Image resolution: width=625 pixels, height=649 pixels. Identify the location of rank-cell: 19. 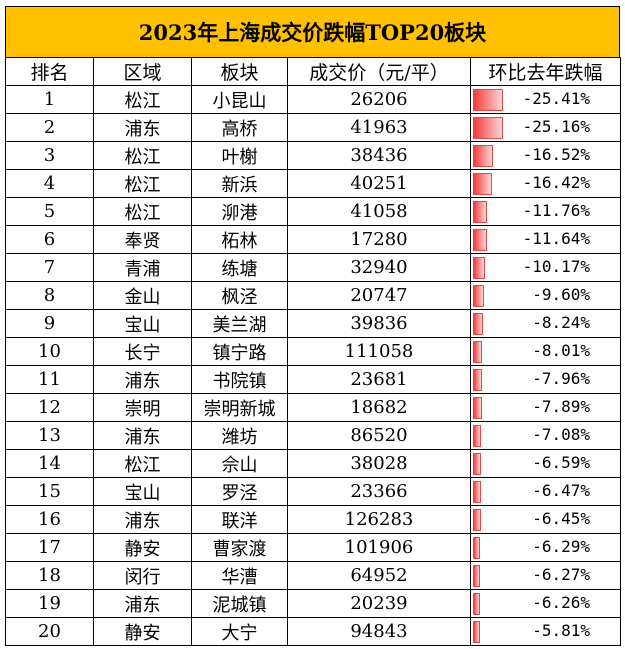
(49, 603).